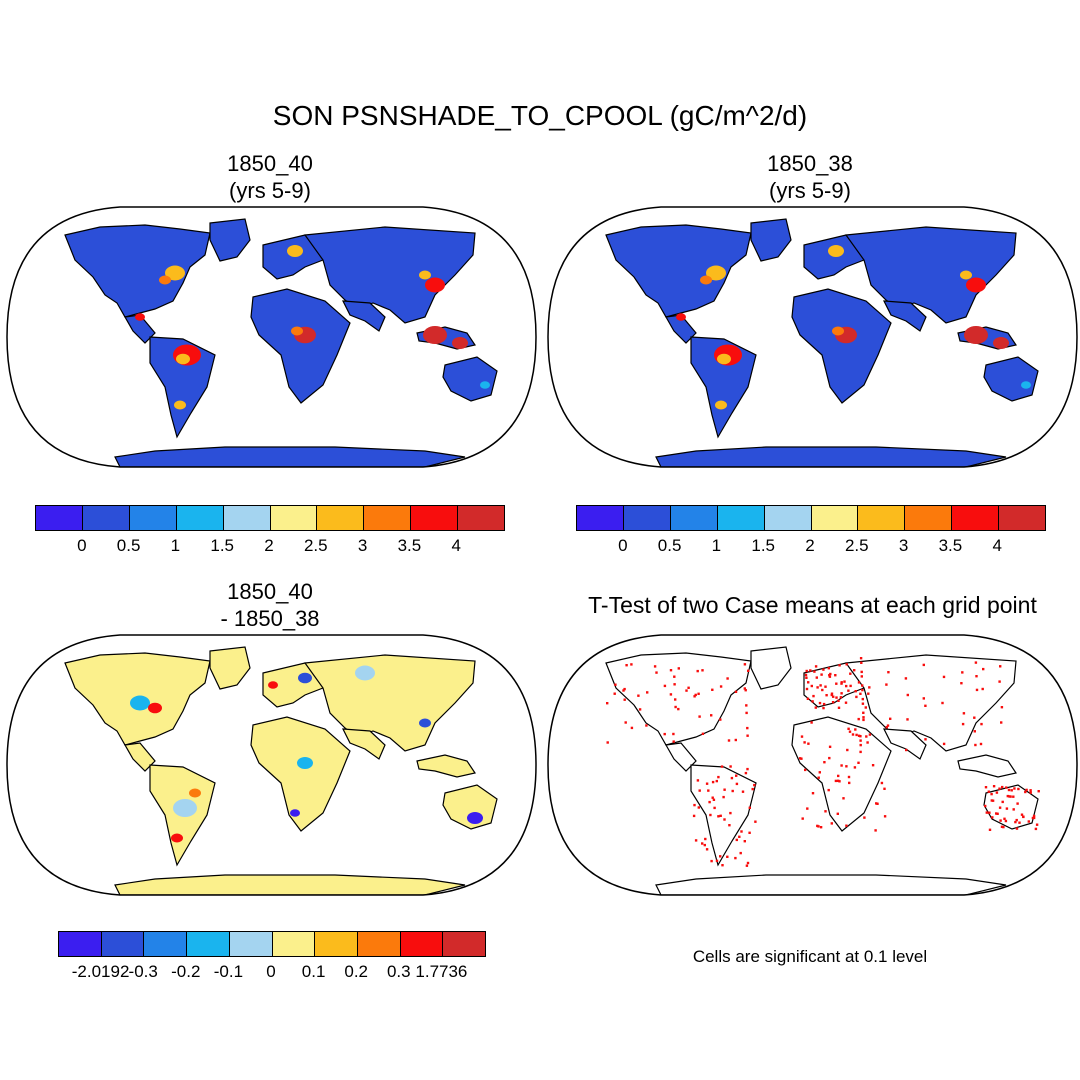 This screenshot has height=1080, width=1080. What do you see at coordinates (222, 545) in the screenshot?
I see `colorbar-tick-label: 1.5` at bounding box center [222, 545].